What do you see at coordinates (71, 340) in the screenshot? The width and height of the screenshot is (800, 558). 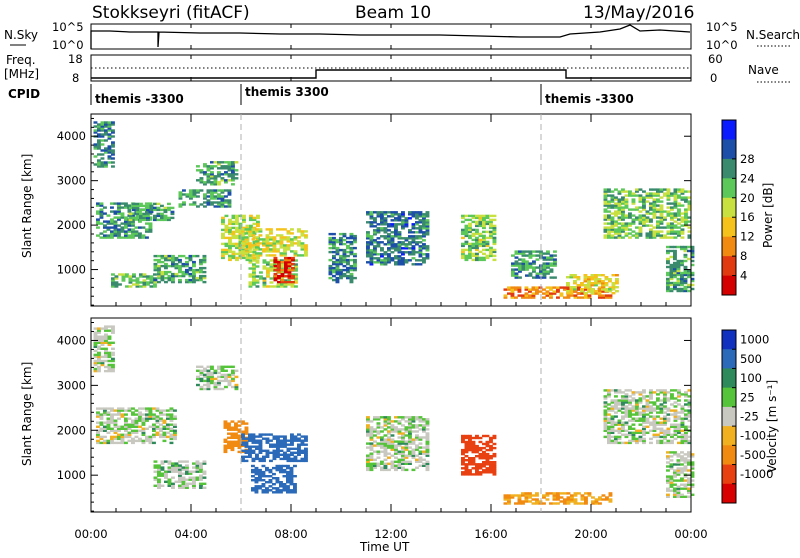 I see `y-tick-label: 4000` at bounding box center [71, 340].